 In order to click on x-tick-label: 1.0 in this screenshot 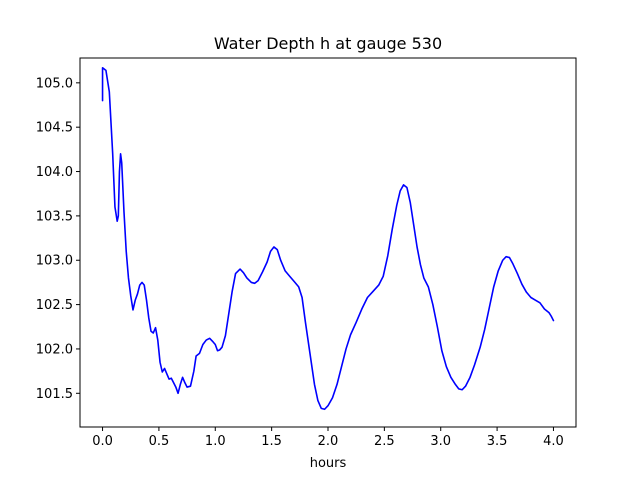, I will do `click(215, 441)`.